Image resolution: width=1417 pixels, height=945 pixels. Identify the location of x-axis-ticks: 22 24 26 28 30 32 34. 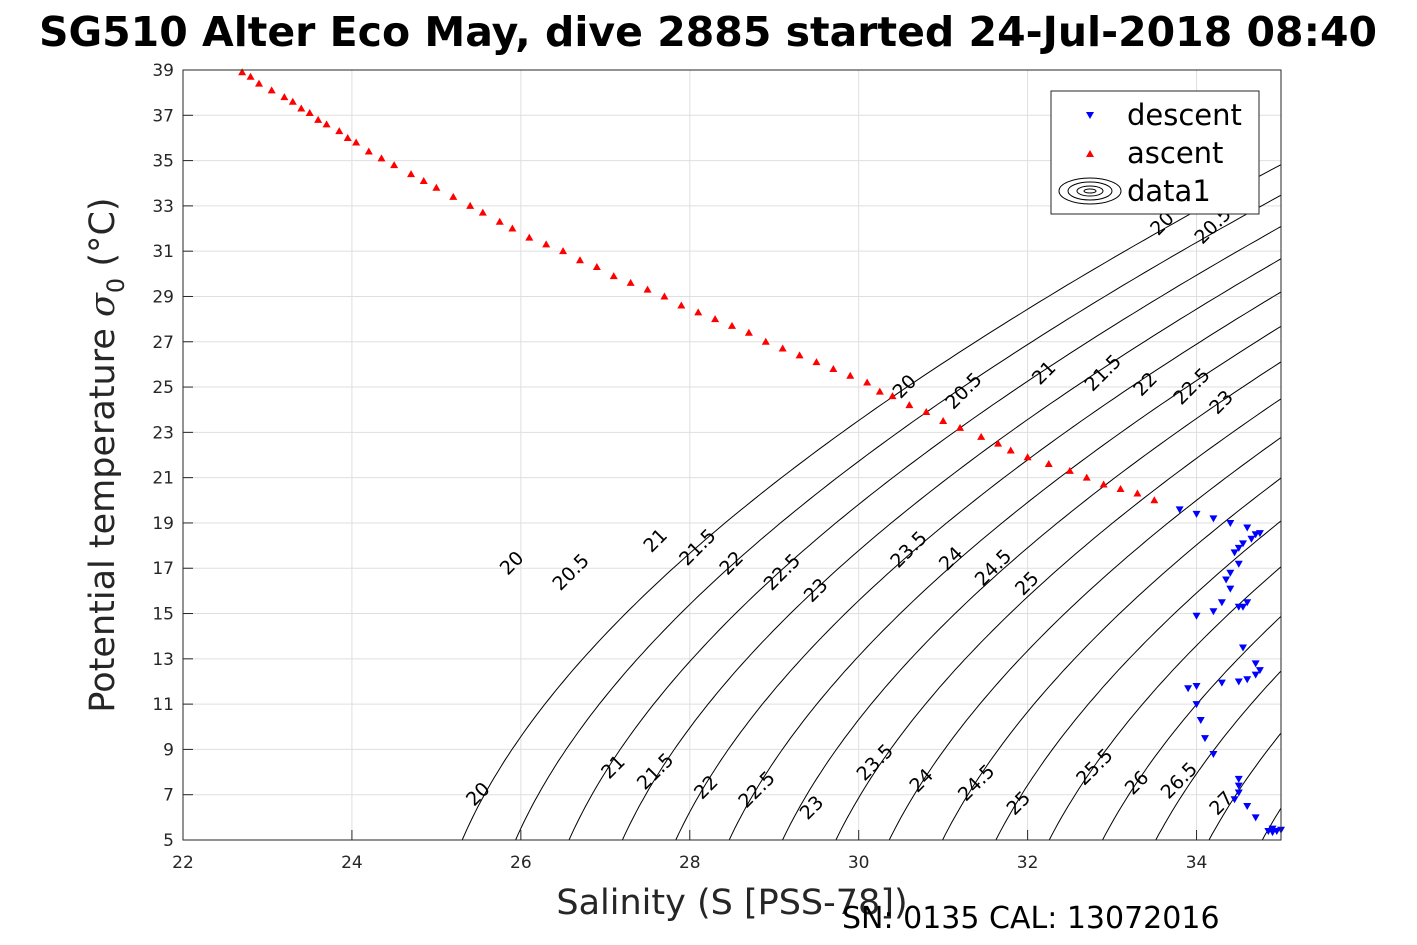
(689, 851).